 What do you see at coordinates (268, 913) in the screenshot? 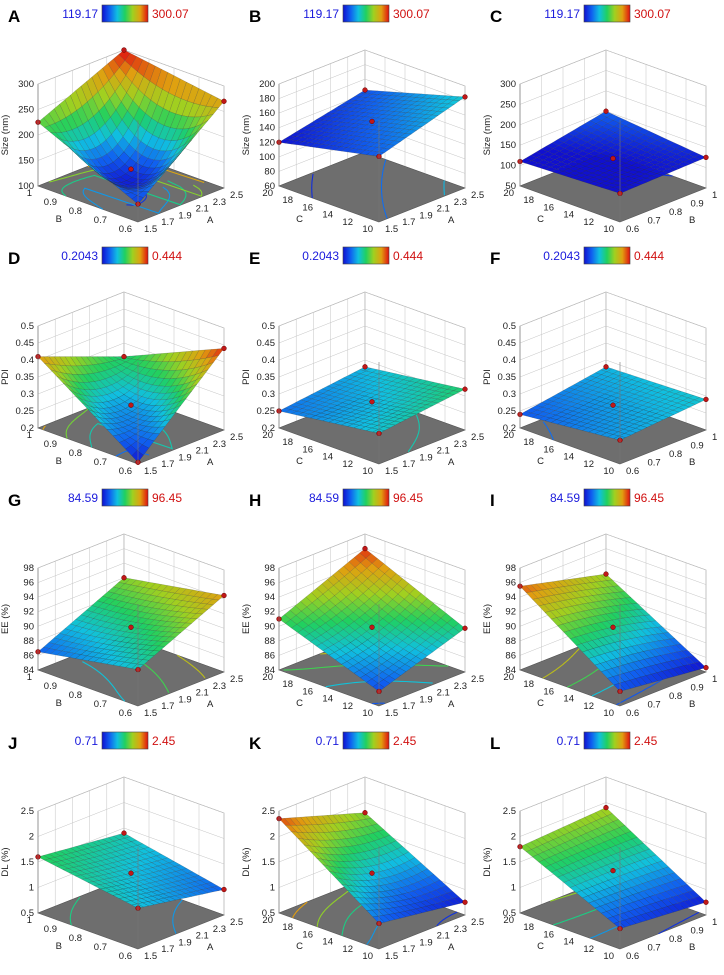
I see `z-tick-label: 0.5` at bounding box center [268, 913].